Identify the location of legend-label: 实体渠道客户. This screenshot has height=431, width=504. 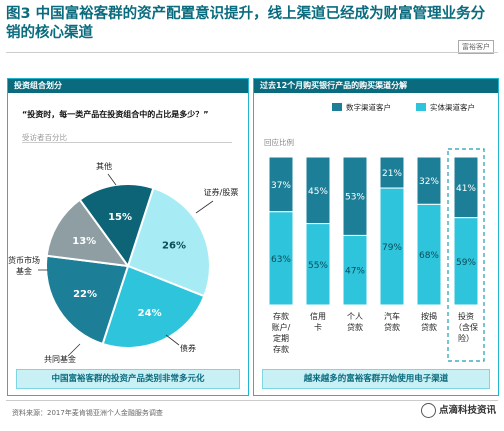
(452, 107).